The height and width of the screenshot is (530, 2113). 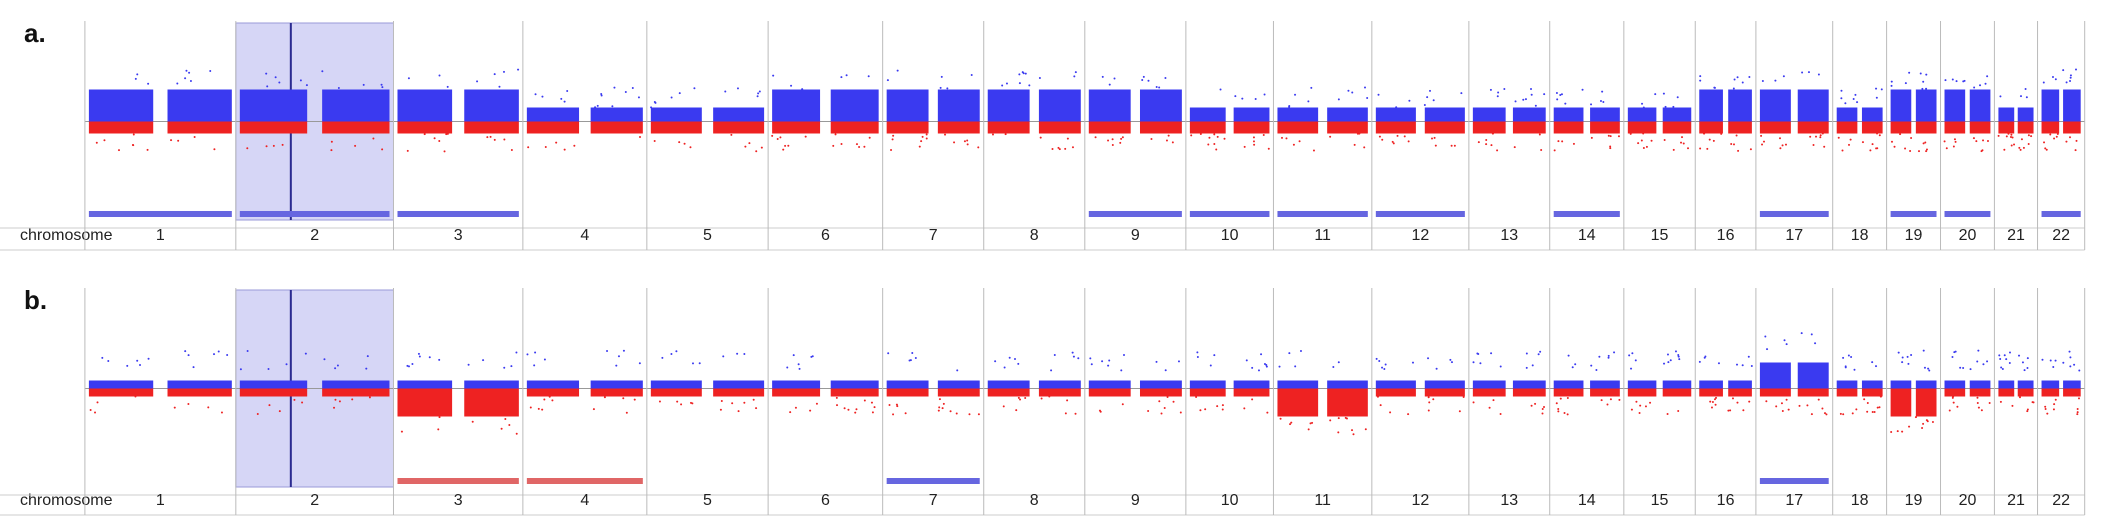 I want to click on chromosome-label: 8, so click(x=1034, y=235).